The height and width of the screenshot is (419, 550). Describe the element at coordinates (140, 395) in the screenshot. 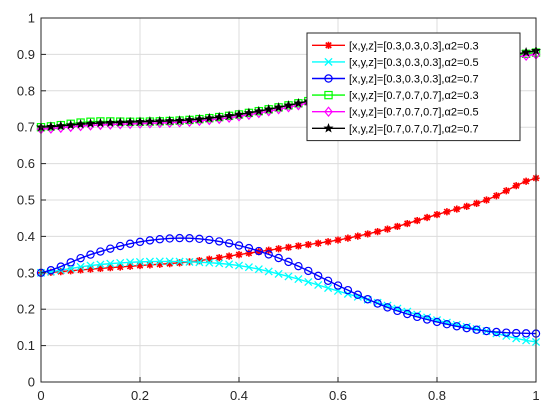

I see `x-tick-label: 0.2` at that location.